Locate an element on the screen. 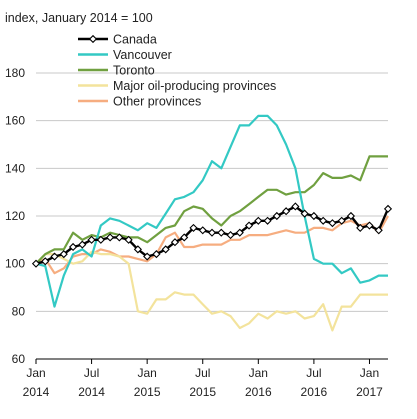  legend-label-vancouver: Vancouver is located at coordinates (142, 55).